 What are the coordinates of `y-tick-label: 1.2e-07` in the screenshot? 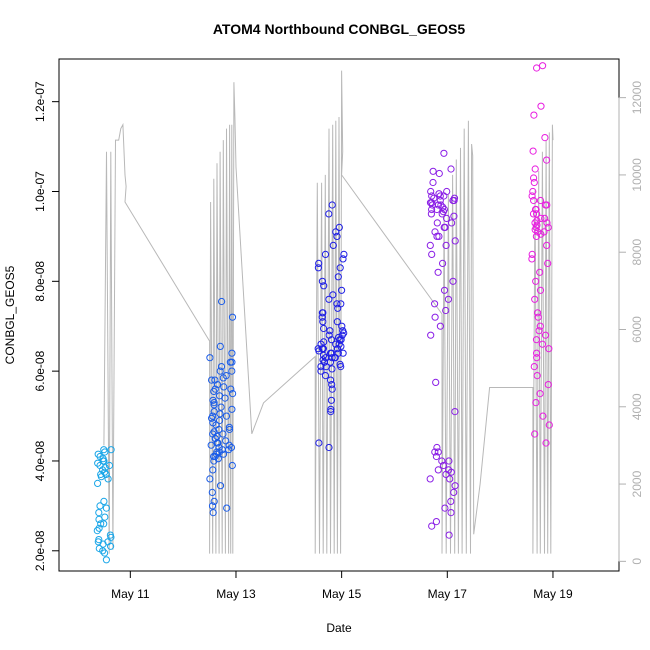 It's located at (40, 101).